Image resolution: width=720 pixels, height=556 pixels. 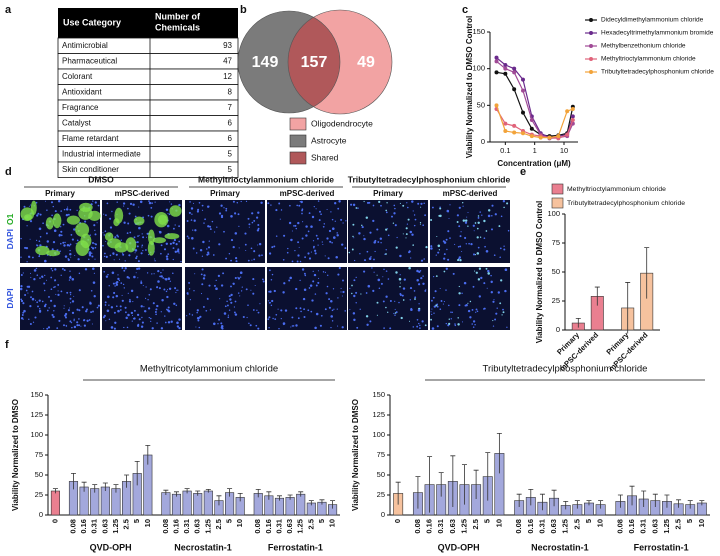 What do you see at coordinates (535, 104) in the screenshot?
I see `series-line` at bounding box center [535, 104].